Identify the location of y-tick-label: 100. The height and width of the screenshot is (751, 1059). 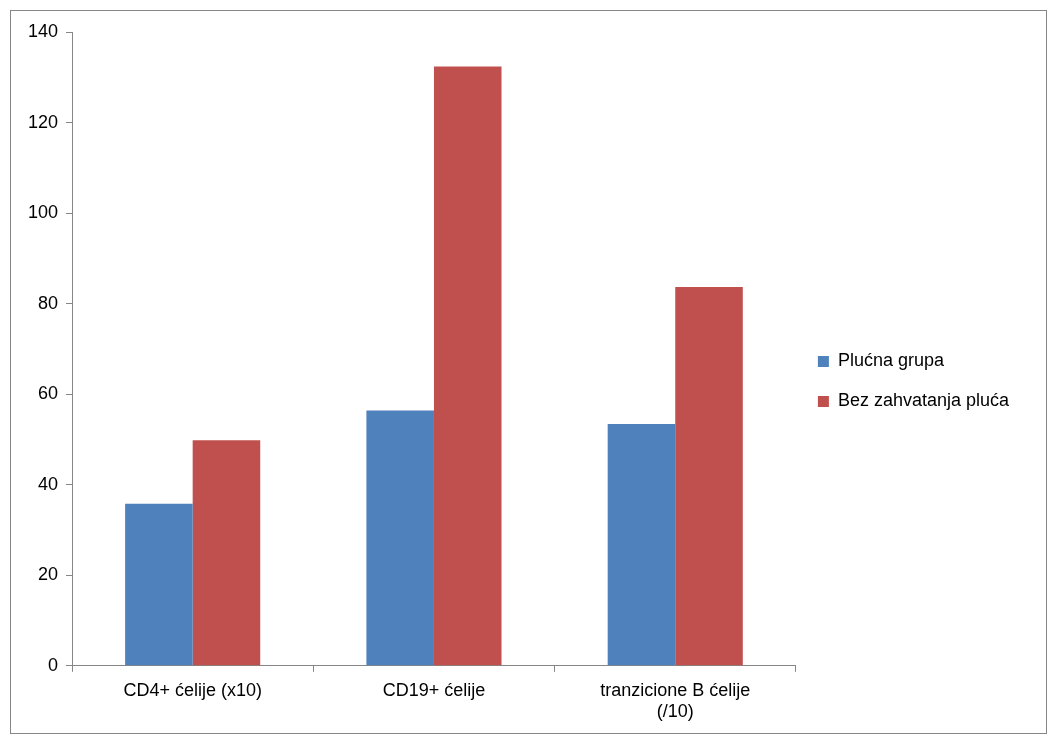
(43, 212).